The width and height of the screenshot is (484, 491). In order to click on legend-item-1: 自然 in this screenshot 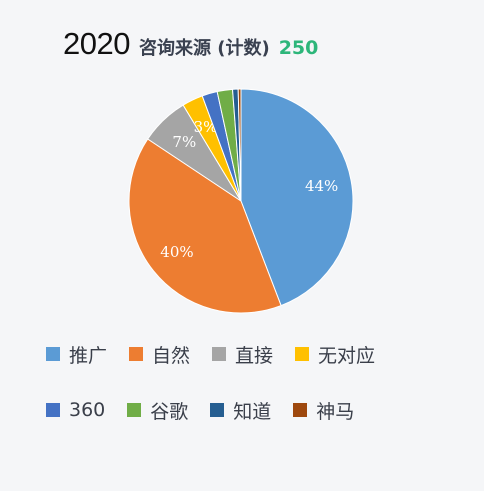, I will do `click(159, 354)`.